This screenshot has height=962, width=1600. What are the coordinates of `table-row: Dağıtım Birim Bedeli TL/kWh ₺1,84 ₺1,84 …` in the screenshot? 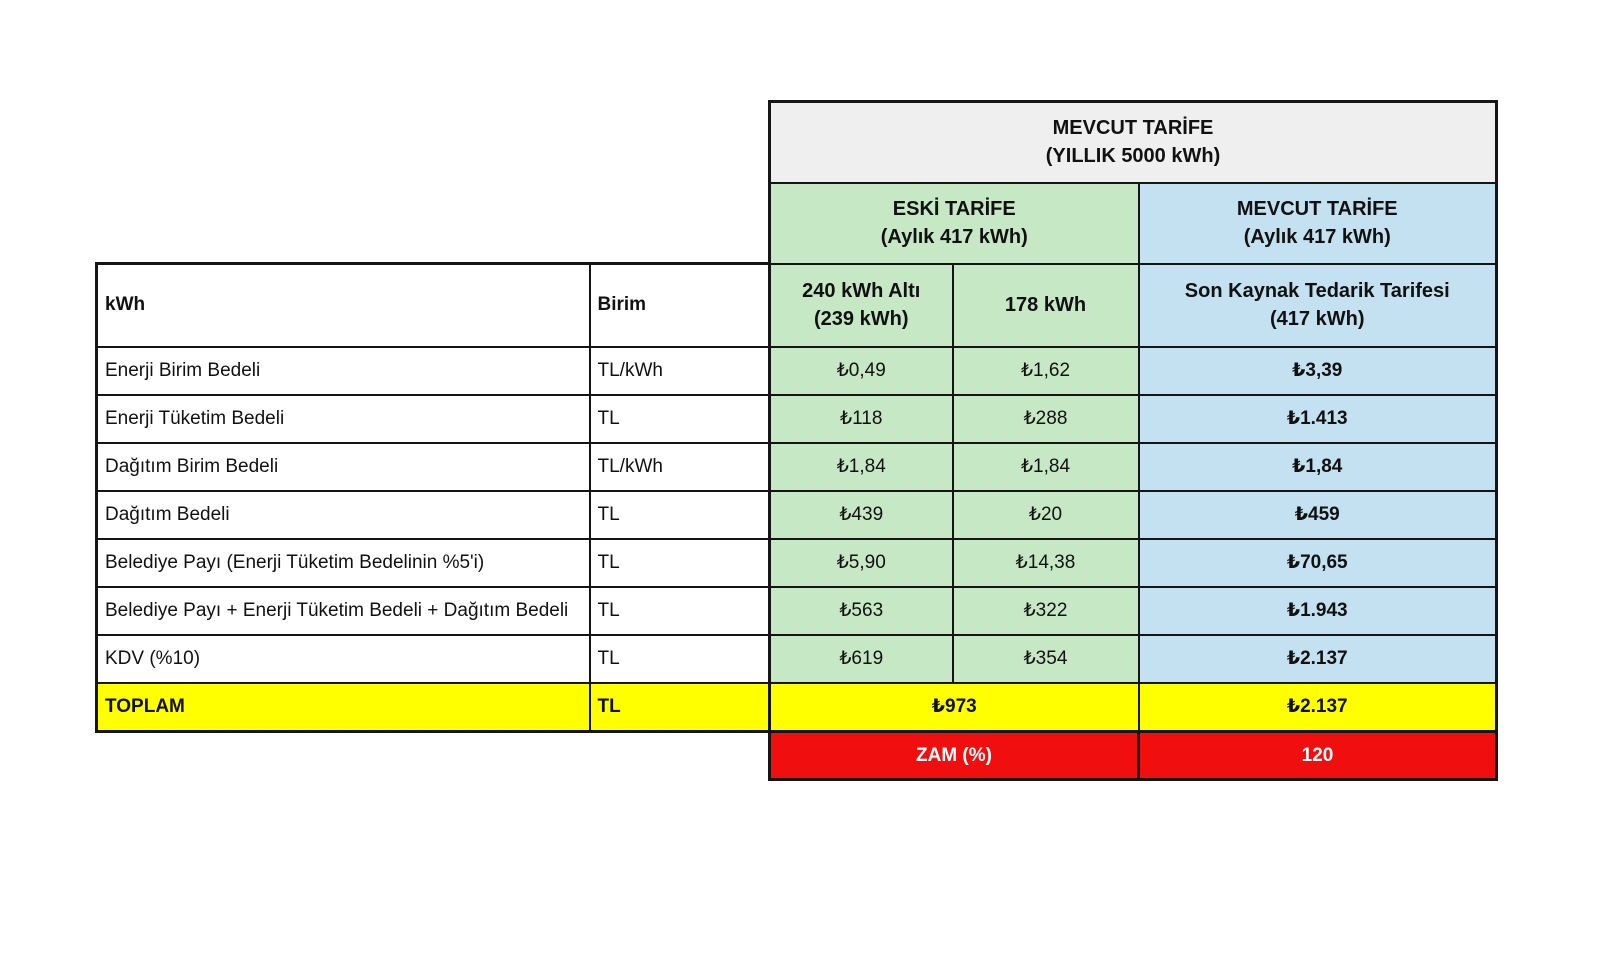 It's located at (797, 466).